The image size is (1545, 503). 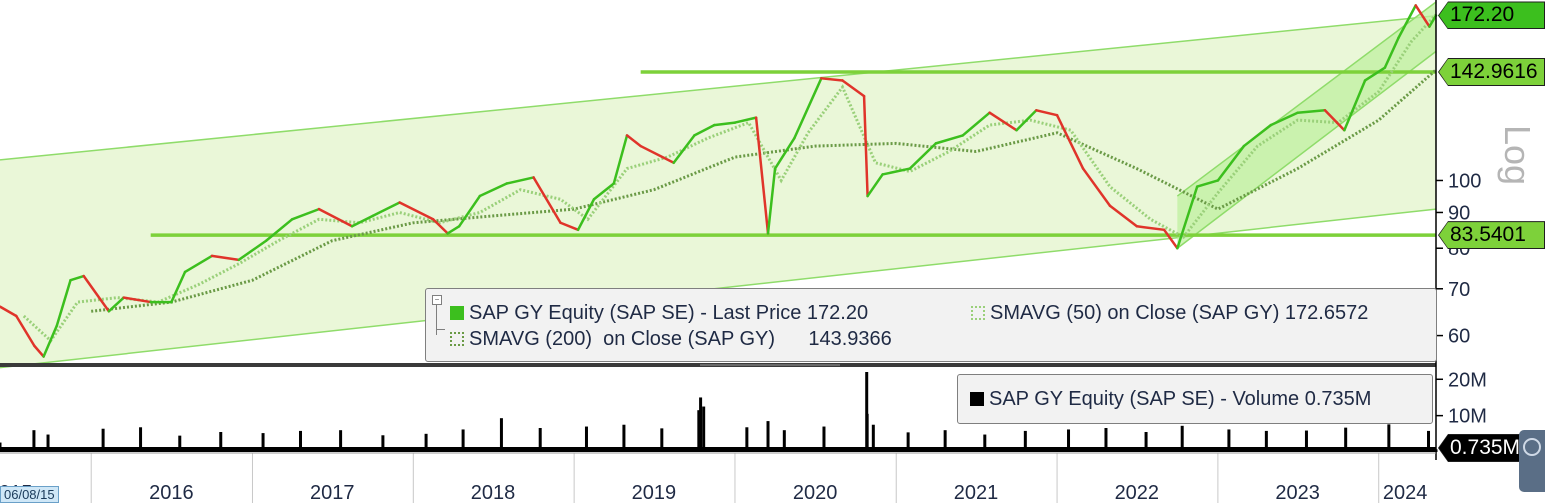 What do you see at coordinates (332, 492) in the screenshot?
I see `x-tick-label: 2017` at bounding box center [332, 492].